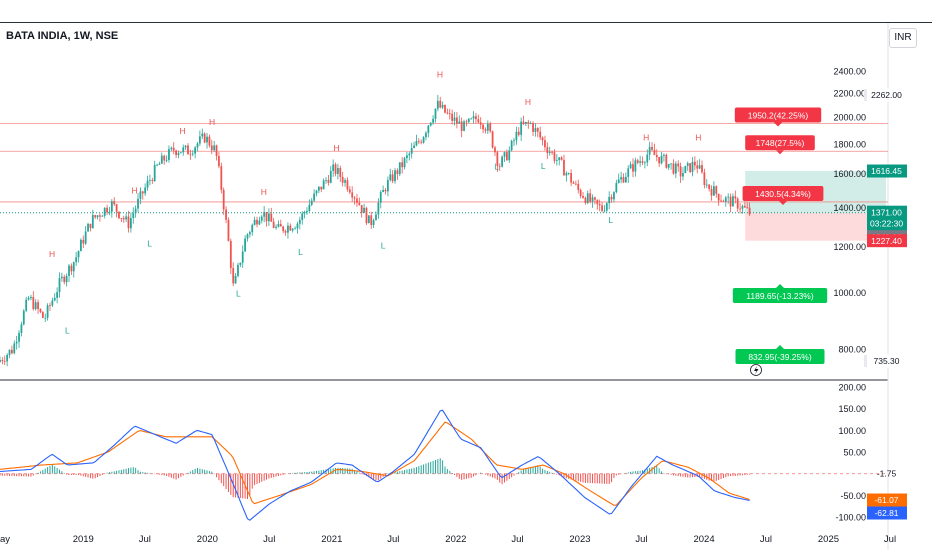 This screenshot has height=550, width=932. I want to click on target-level-label: 1430.5(4.34%), so click(783, 195).